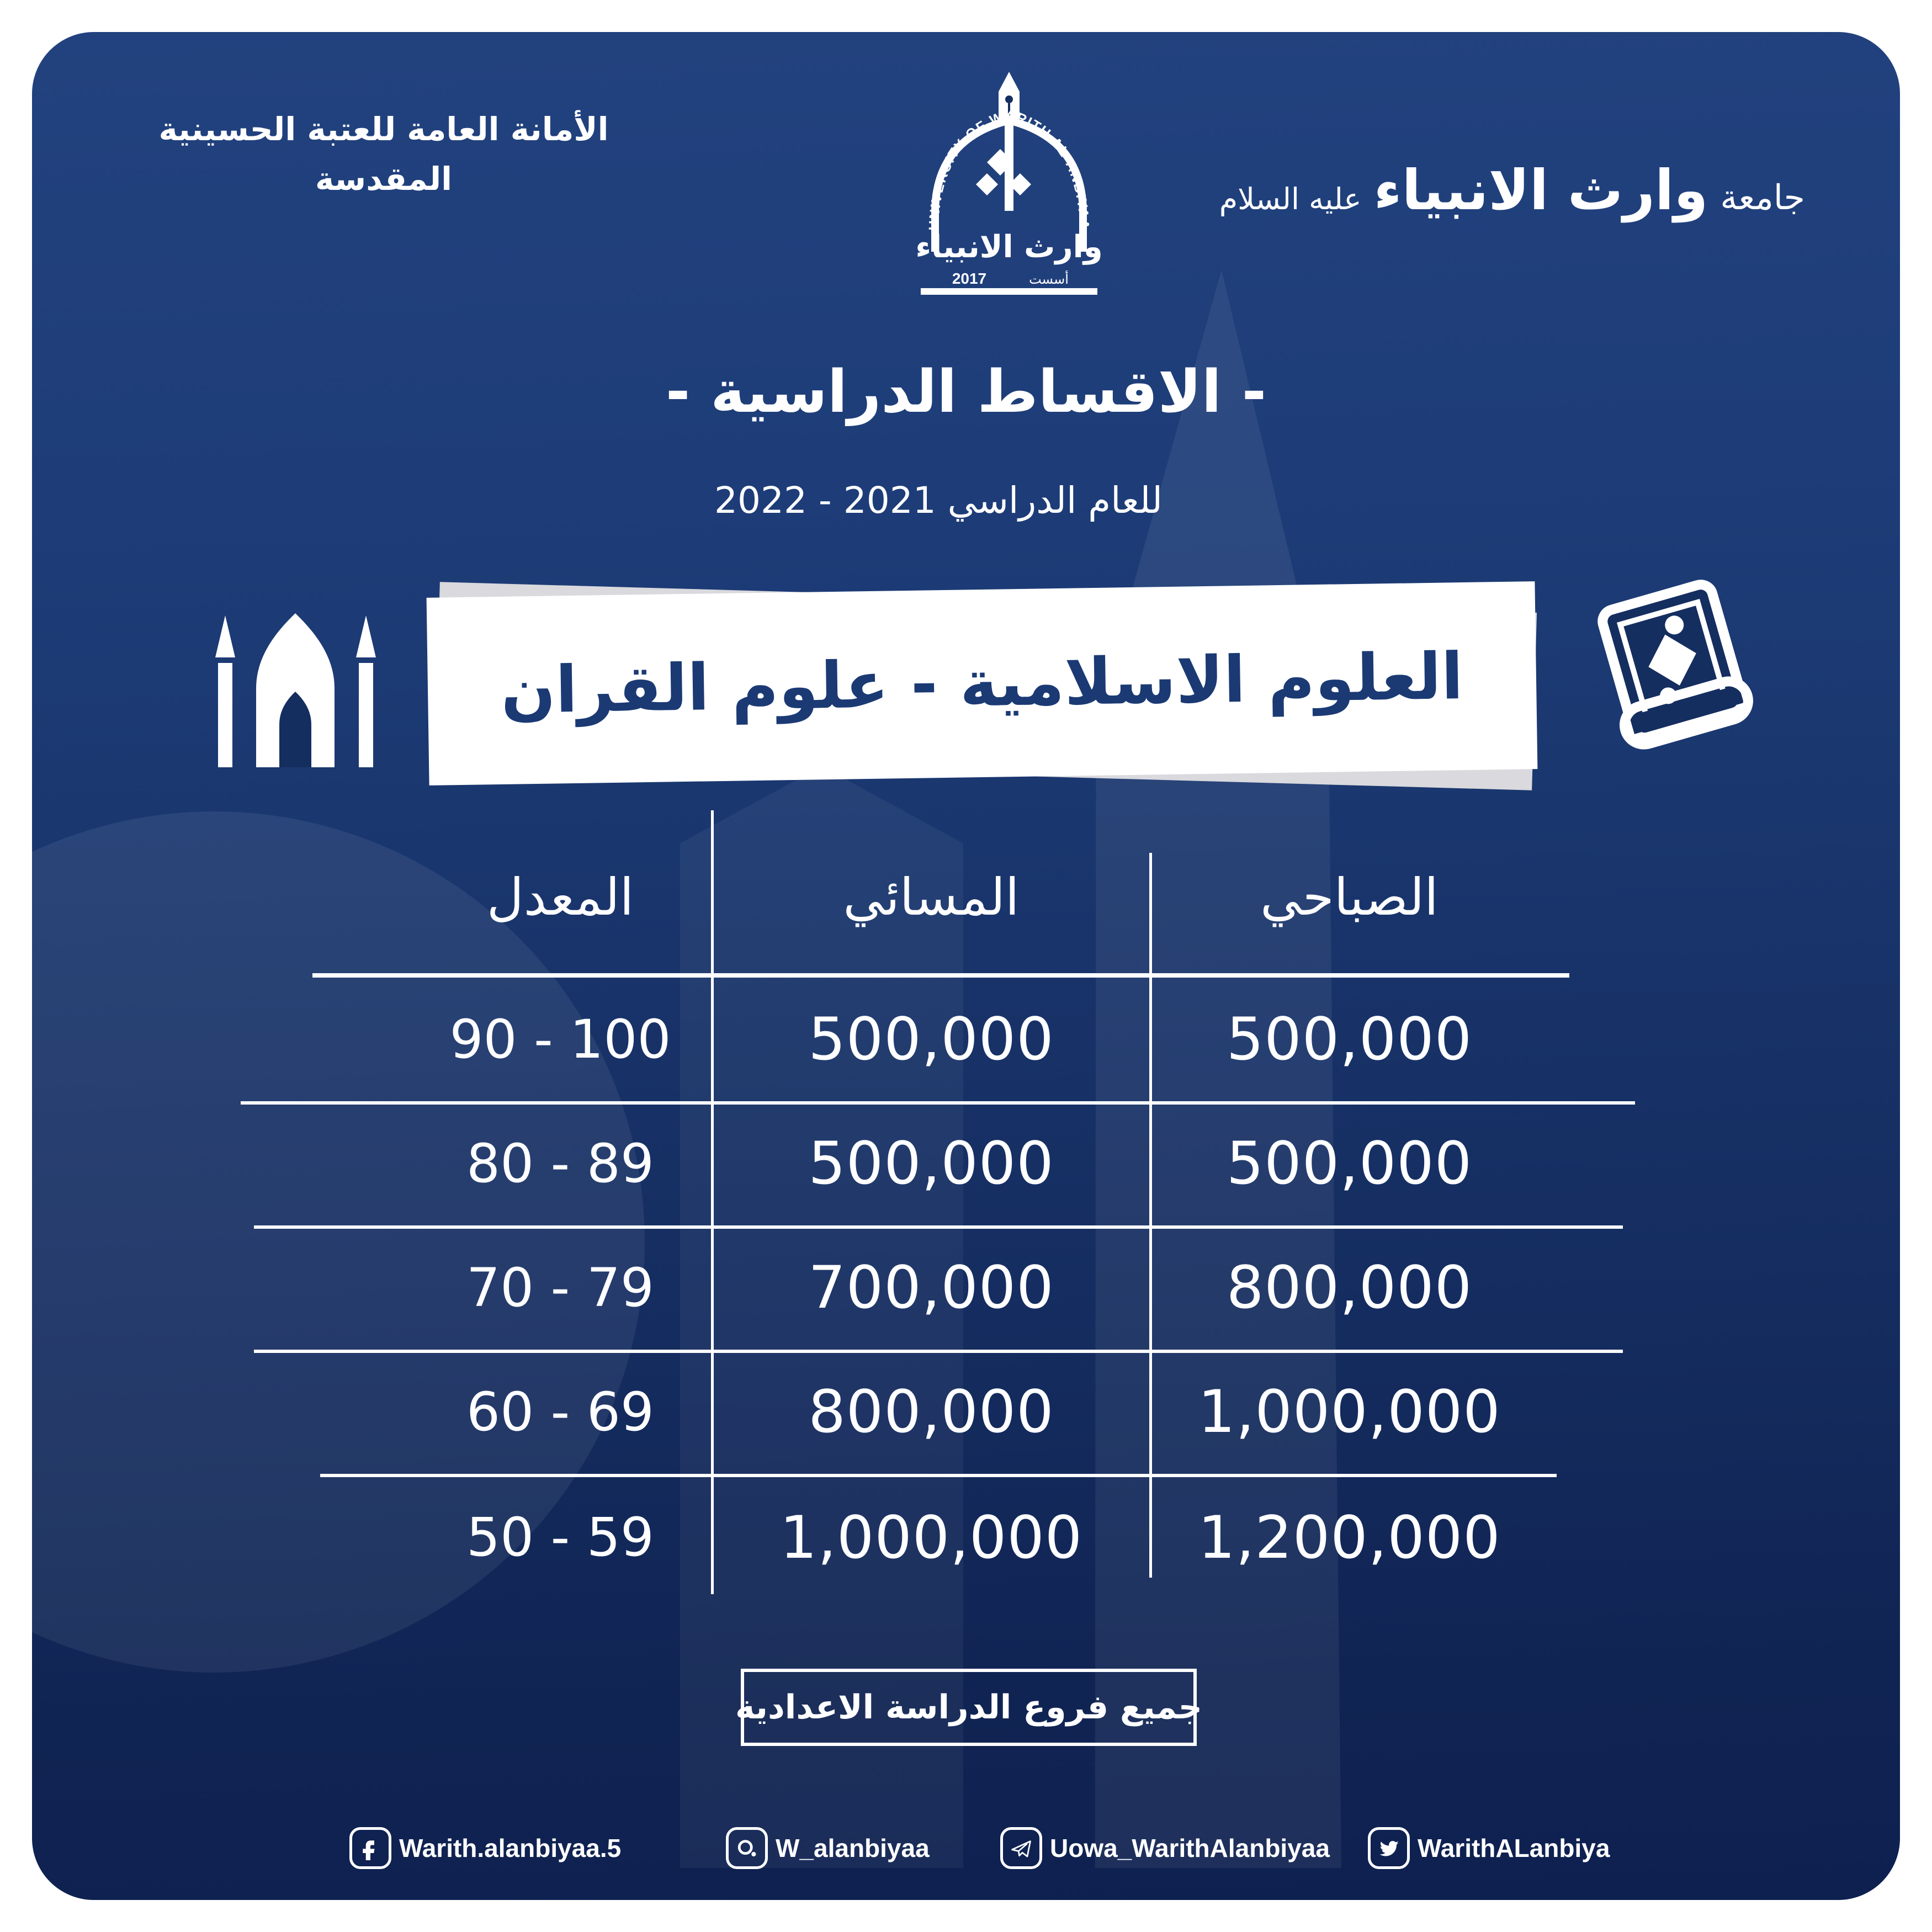 This screenshot has height=1932, width=1932. I want to click on table-cell: 1,200,000, so click(1350, 1538).